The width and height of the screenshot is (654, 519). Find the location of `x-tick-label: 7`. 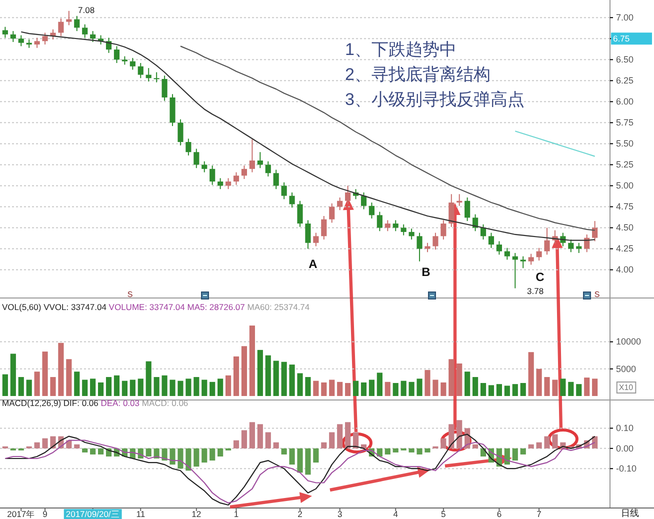

x-tick-label: 7 is located at coordinates (539, 514).